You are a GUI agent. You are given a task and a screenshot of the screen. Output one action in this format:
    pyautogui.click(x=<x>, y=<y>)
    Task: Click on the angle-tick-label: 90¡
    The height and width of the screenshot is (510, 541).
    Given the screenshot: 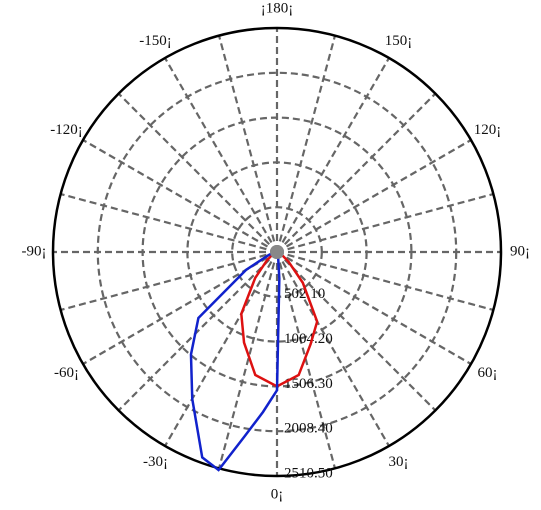 What is the action you would take?
    pyautogui.click(x=520, y=251)
    